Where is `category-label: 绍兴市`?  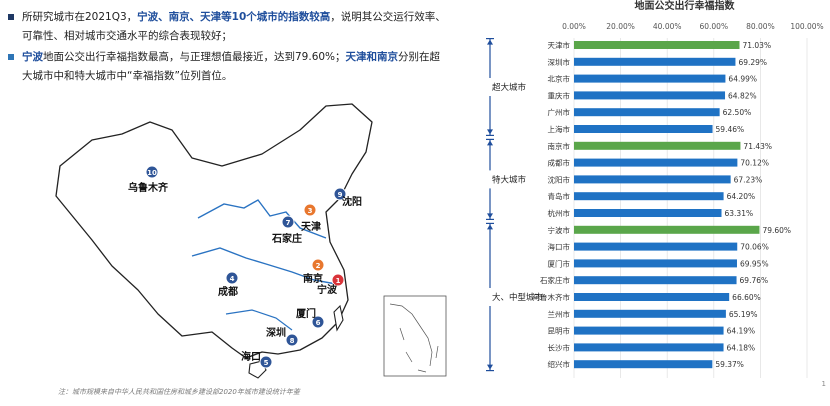
category-label: 绍兴市 is located at coordinates (559, 364).